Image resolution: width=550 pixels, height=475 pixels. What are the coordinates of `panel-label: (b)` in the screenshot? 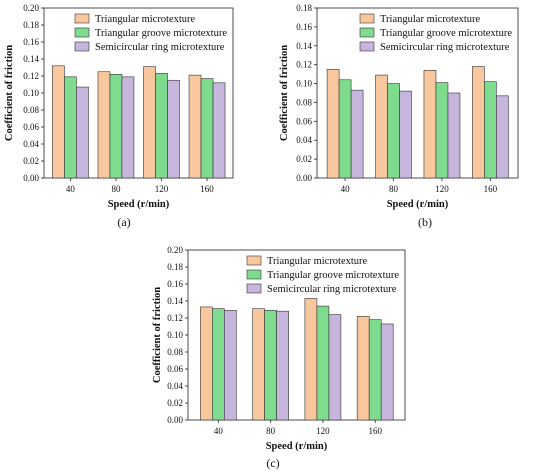 It's located at (425, 222).